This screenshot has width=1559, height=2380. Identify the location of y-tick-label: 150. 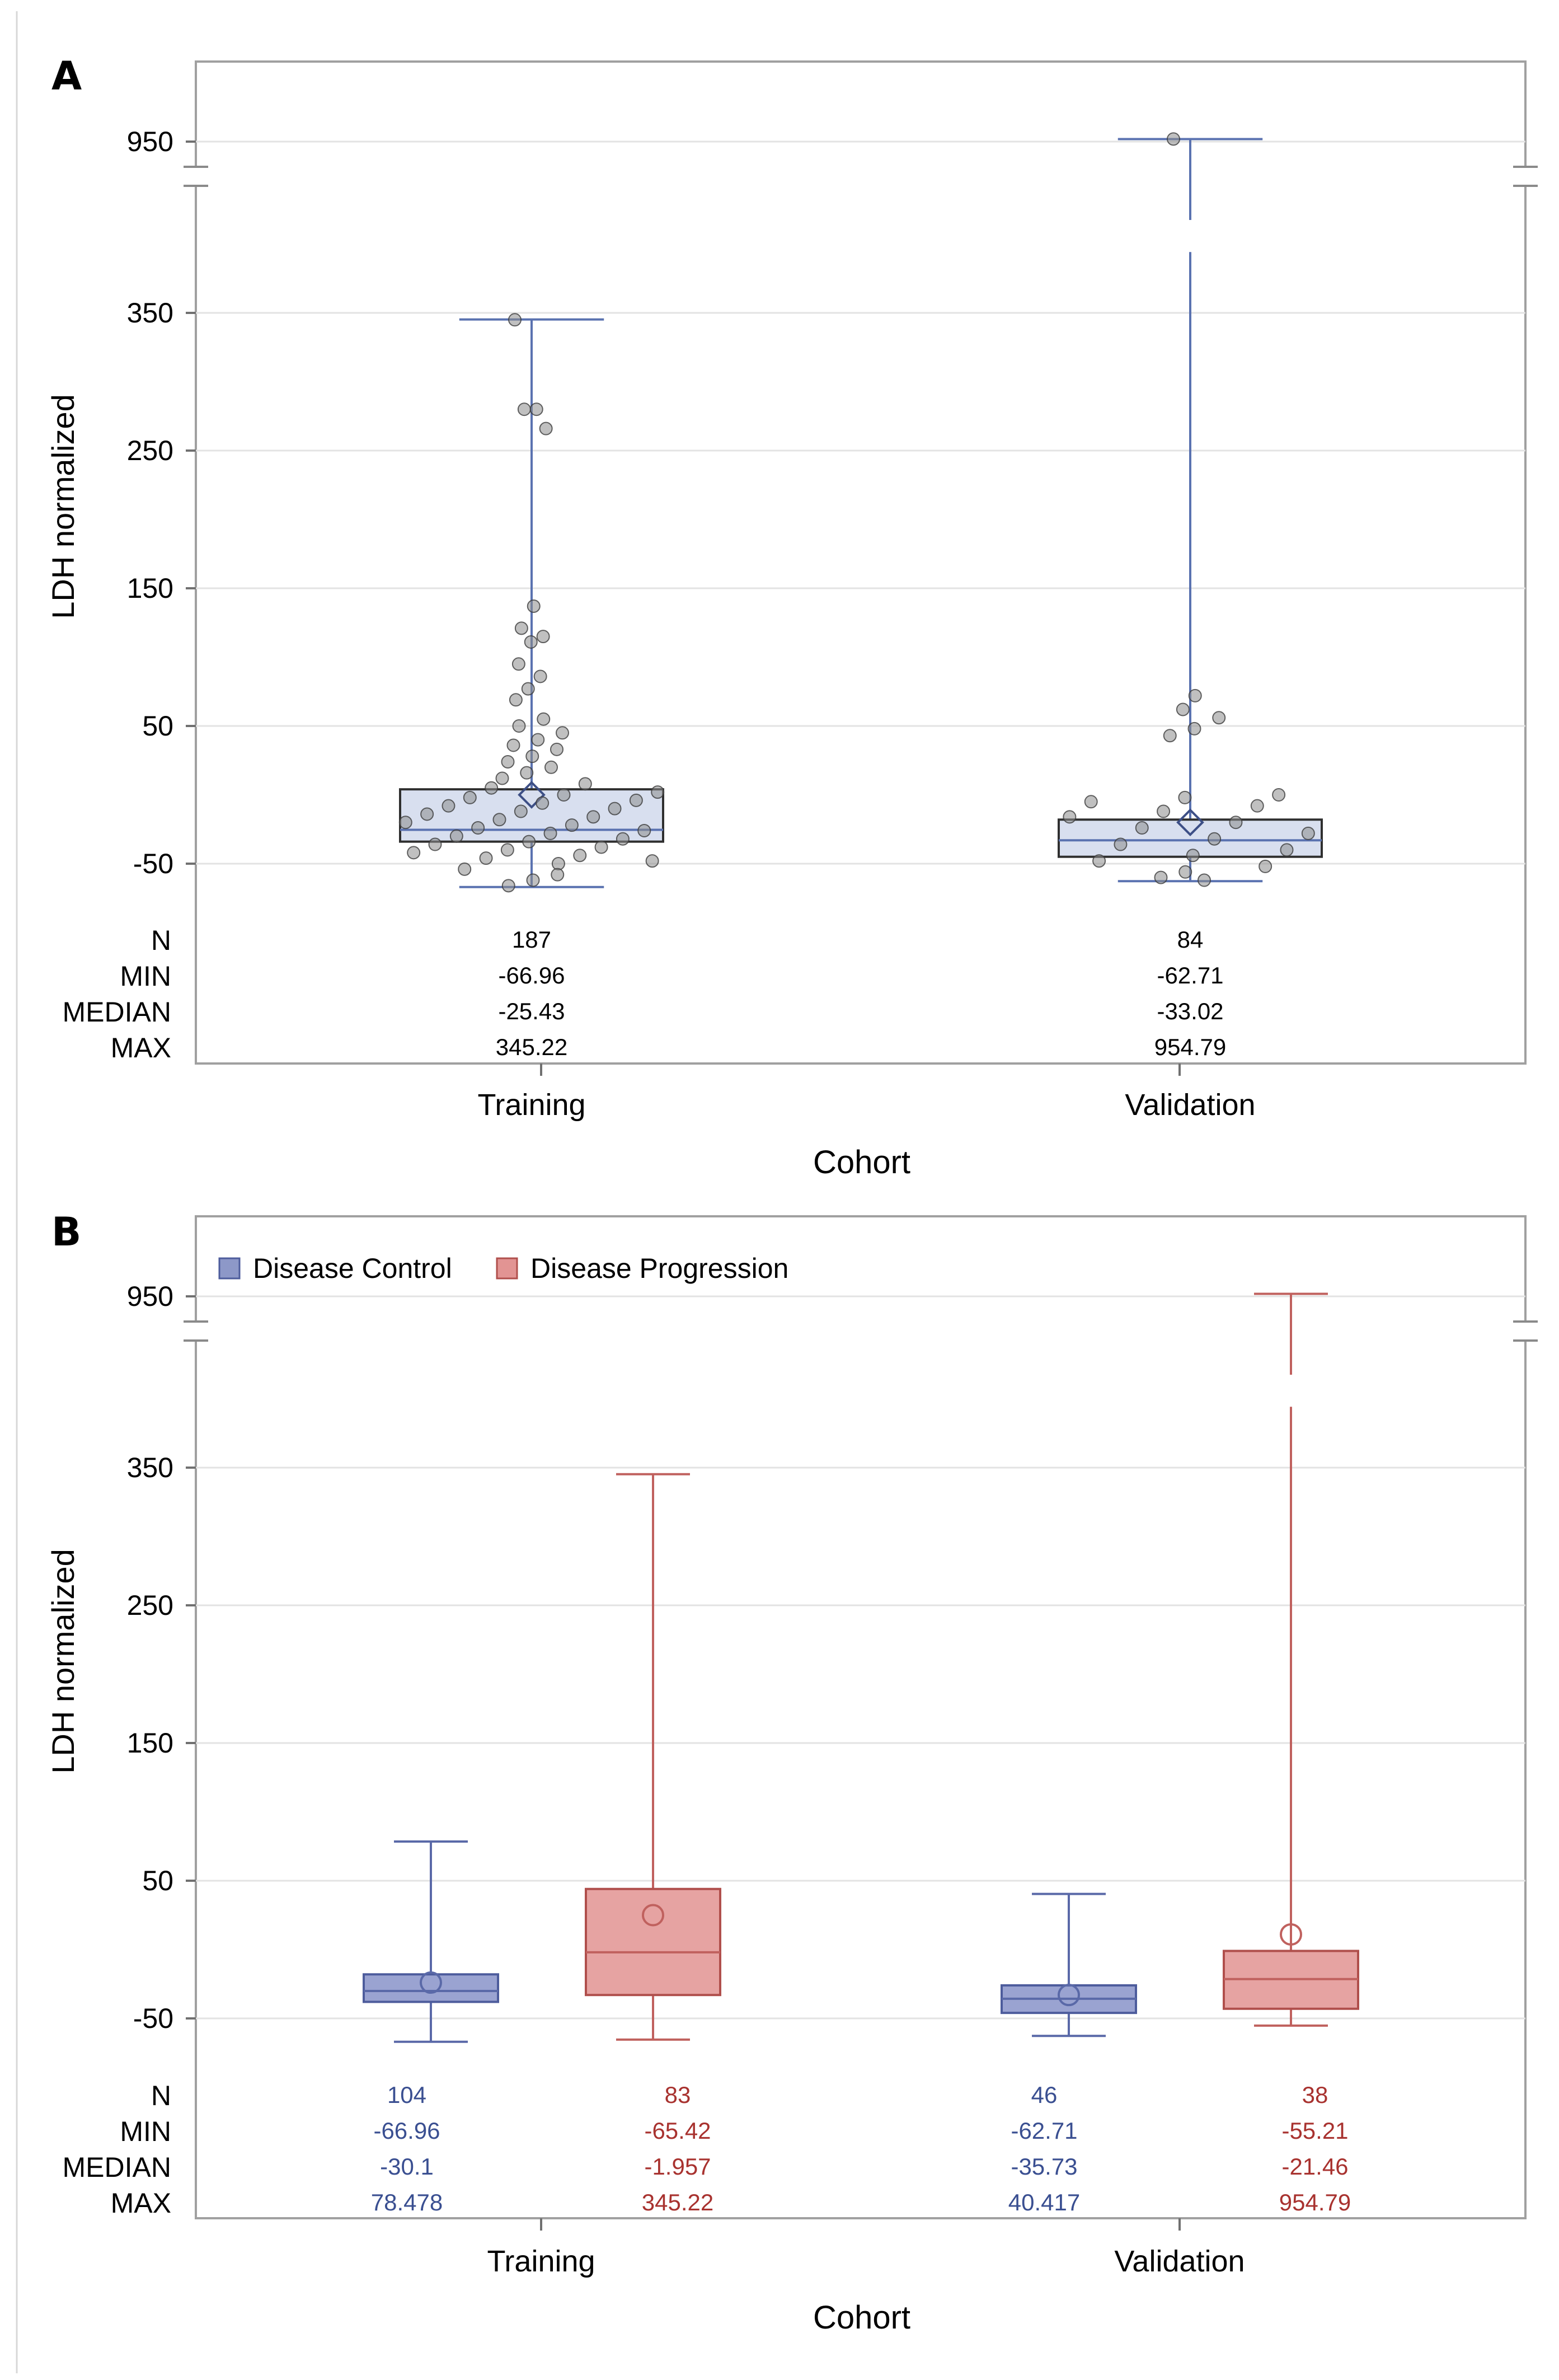
(150, 1743).